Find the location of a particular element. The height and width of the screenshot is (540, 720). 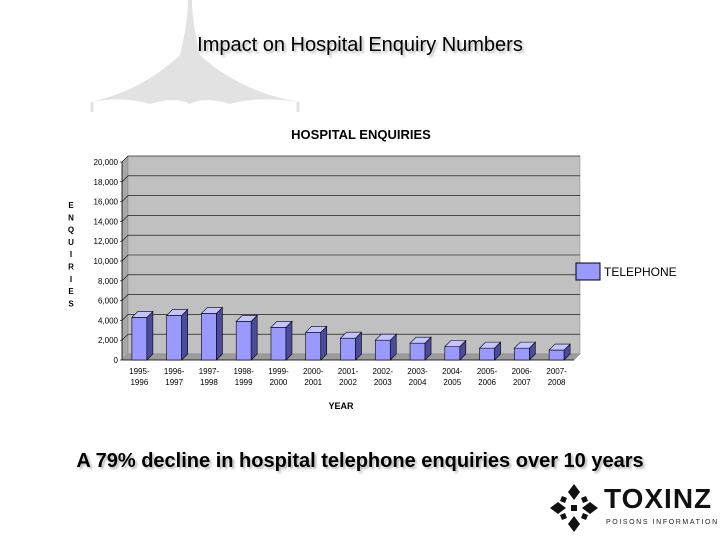

y-axis-label-letter: Q is located at coordinates (71, 230).